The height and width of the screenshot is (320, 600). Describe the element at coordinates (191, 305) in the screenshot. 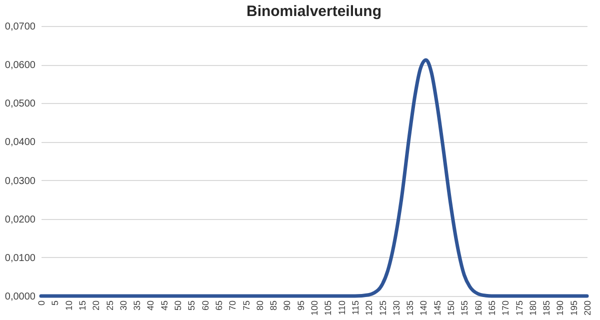

I see `x-tick-label: 55` at that location.